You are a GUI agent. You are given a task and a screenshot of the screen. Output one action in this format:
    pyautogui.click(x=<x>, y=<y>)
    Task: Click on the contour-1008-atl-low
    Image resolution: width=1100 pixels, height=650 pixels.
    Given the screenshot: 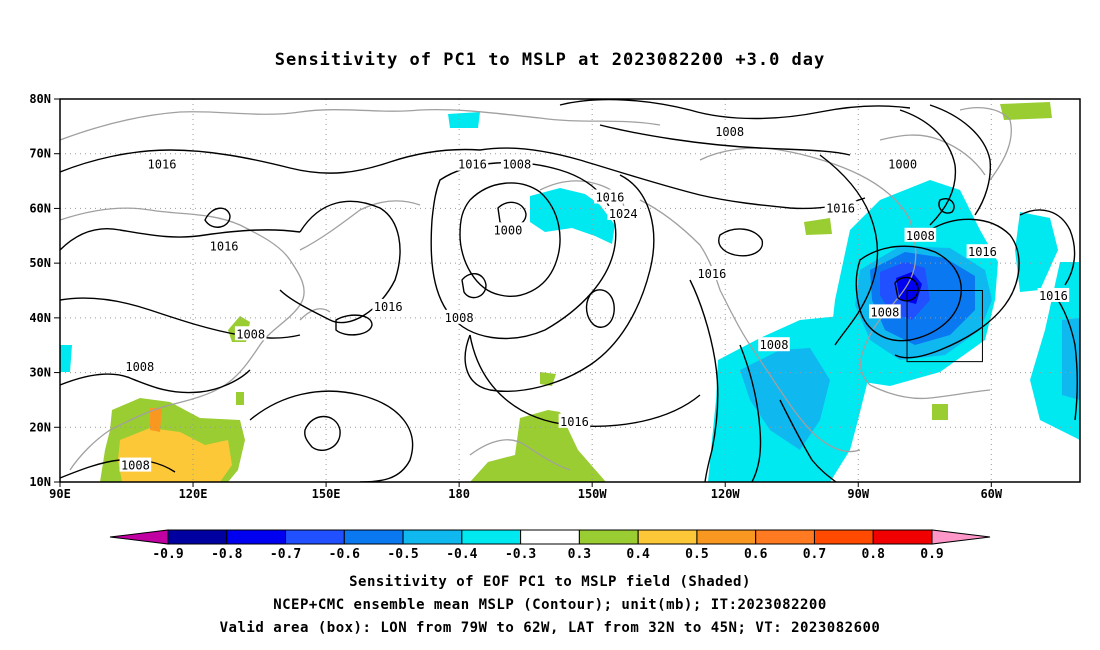 What is the action you would take?
    pyautogui.click(x=908, y=293)
    